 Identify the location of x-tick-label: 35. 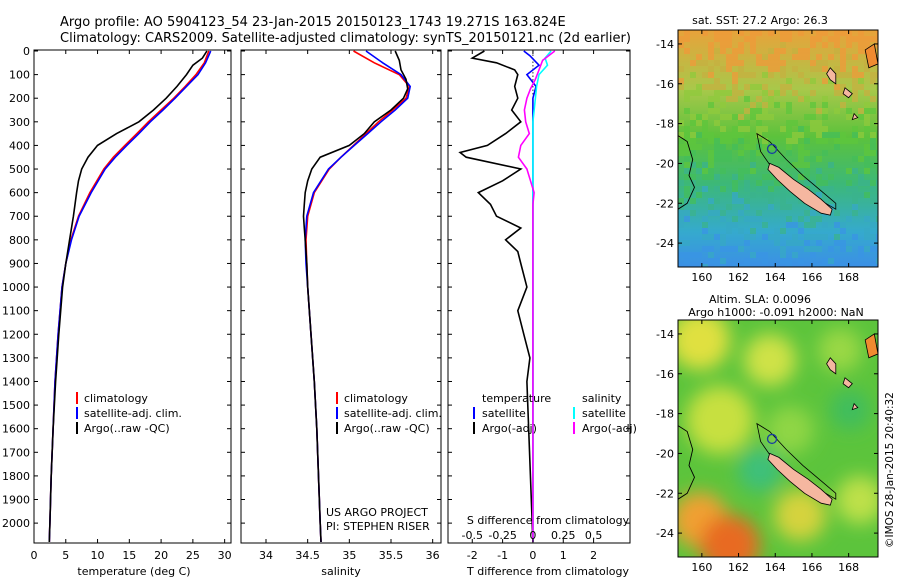
(349, 555).